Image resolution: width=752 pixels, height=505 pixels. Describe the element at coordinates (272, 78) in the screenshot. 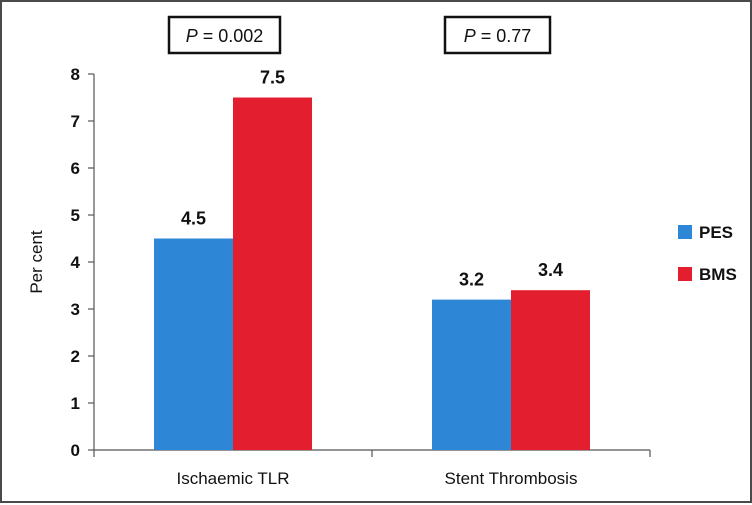

I see `data-label: 7.5` at that location.